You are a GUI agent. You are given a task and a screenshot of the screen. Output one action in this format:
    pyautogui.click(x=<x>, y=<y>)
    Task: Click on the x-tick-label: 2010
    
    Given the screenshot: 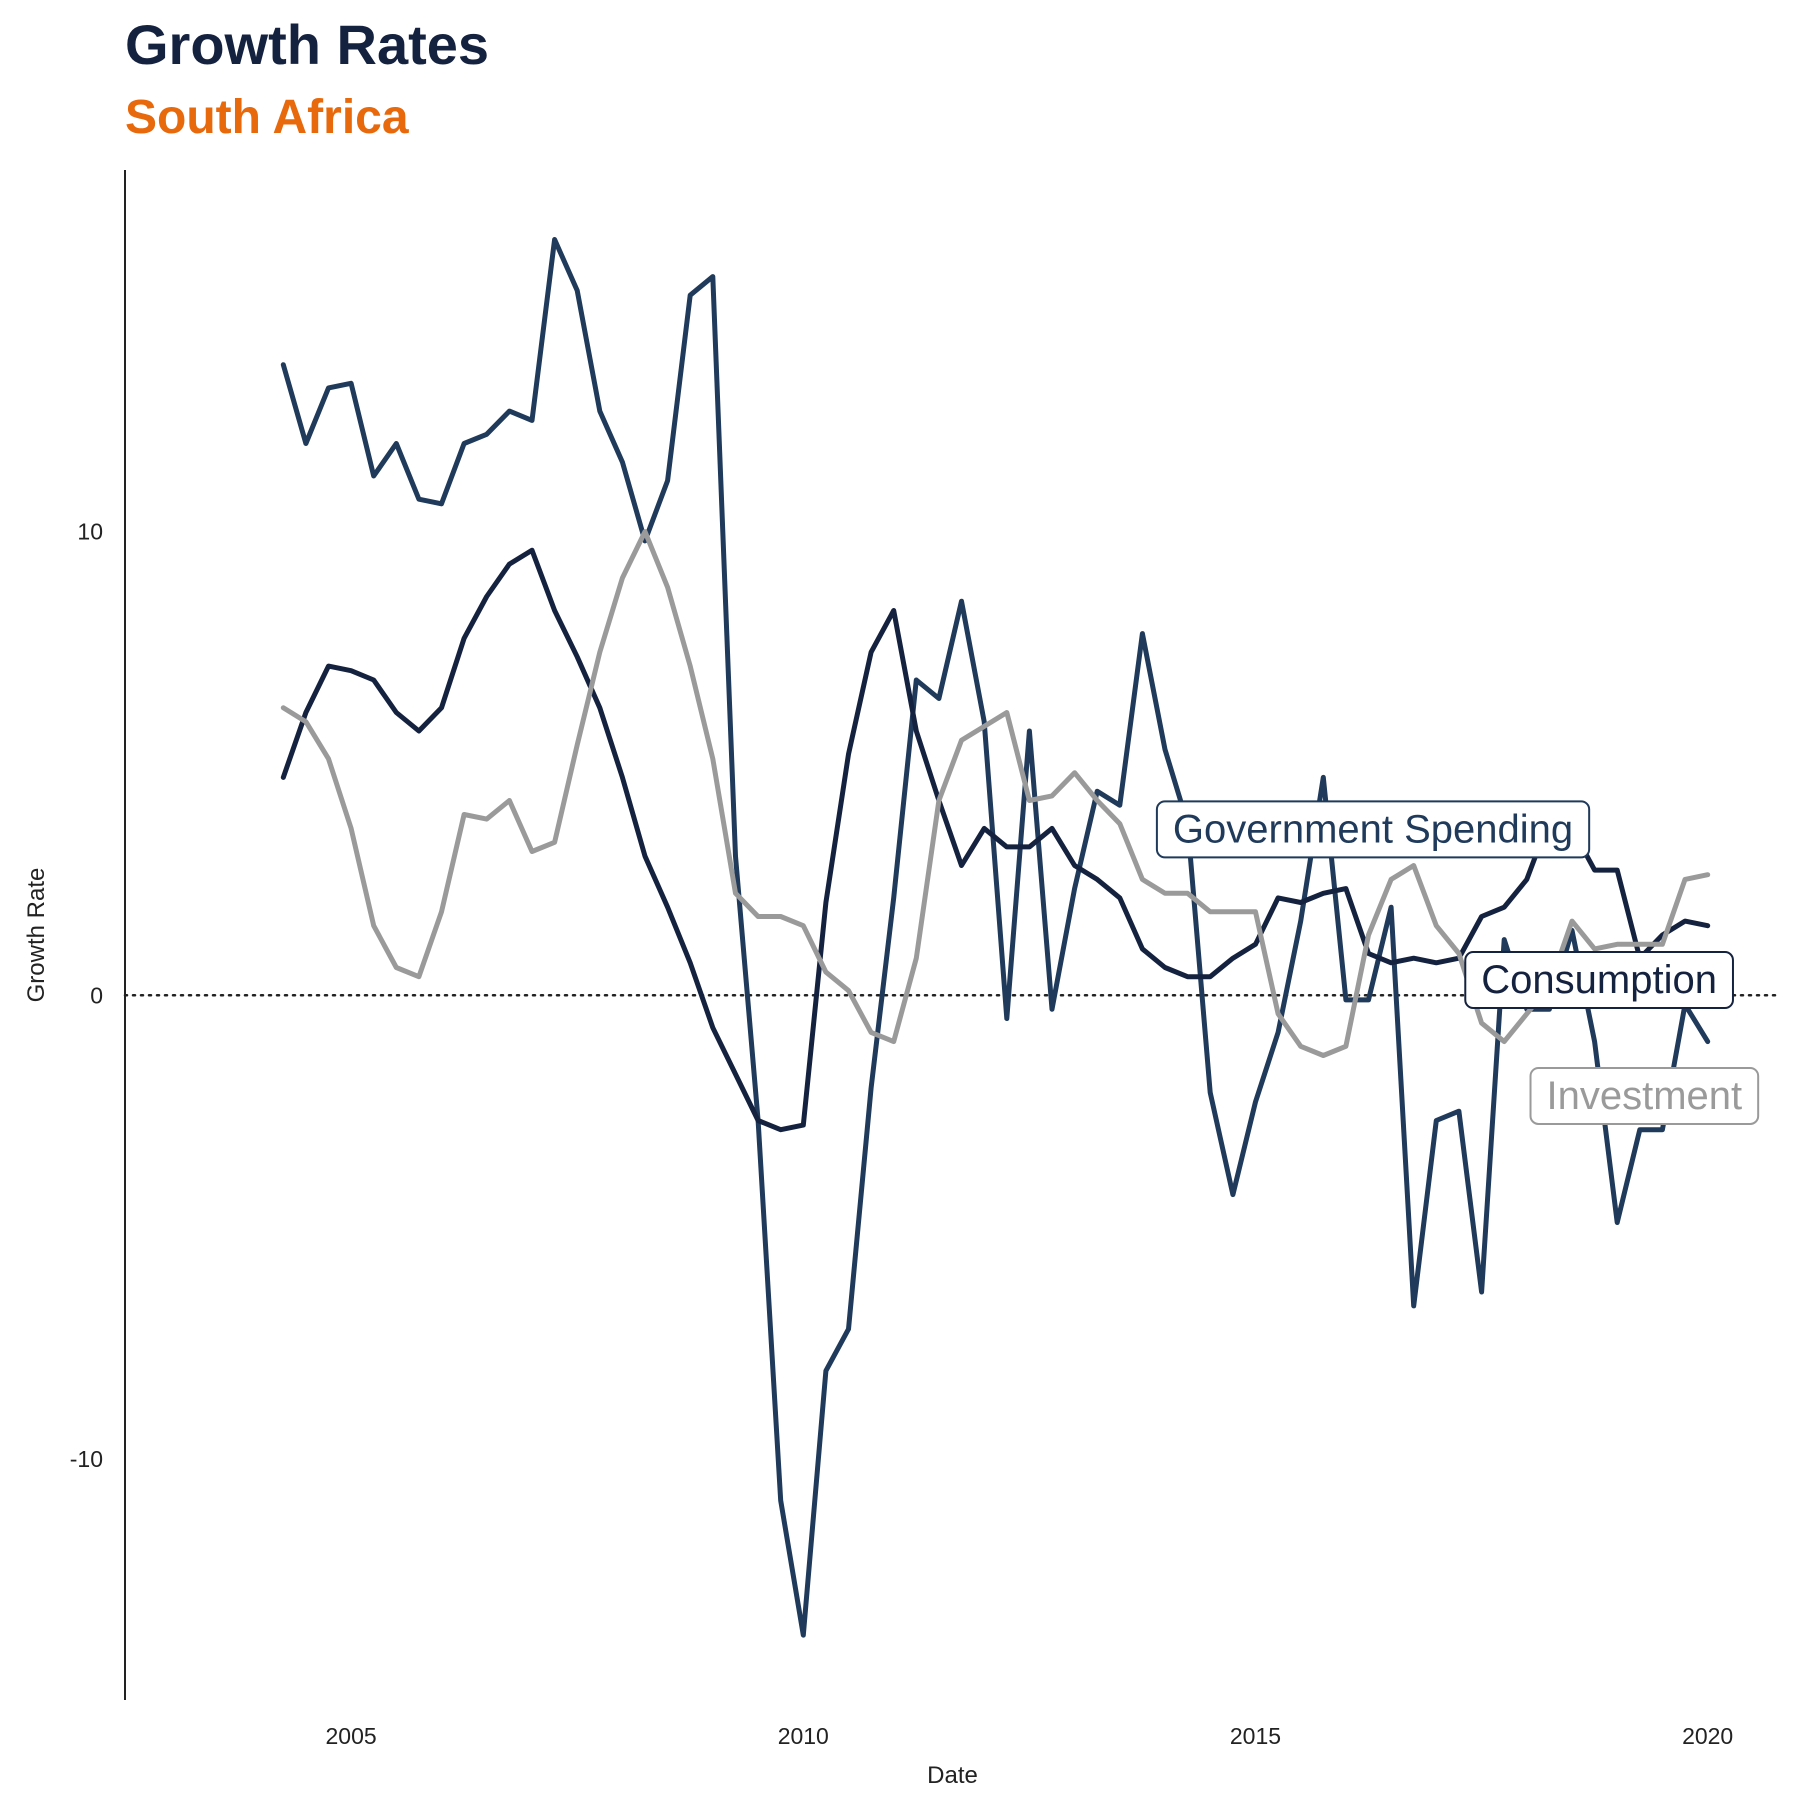 What is the action you would take?
    pyautogui.click(x=803, y=1736)
    